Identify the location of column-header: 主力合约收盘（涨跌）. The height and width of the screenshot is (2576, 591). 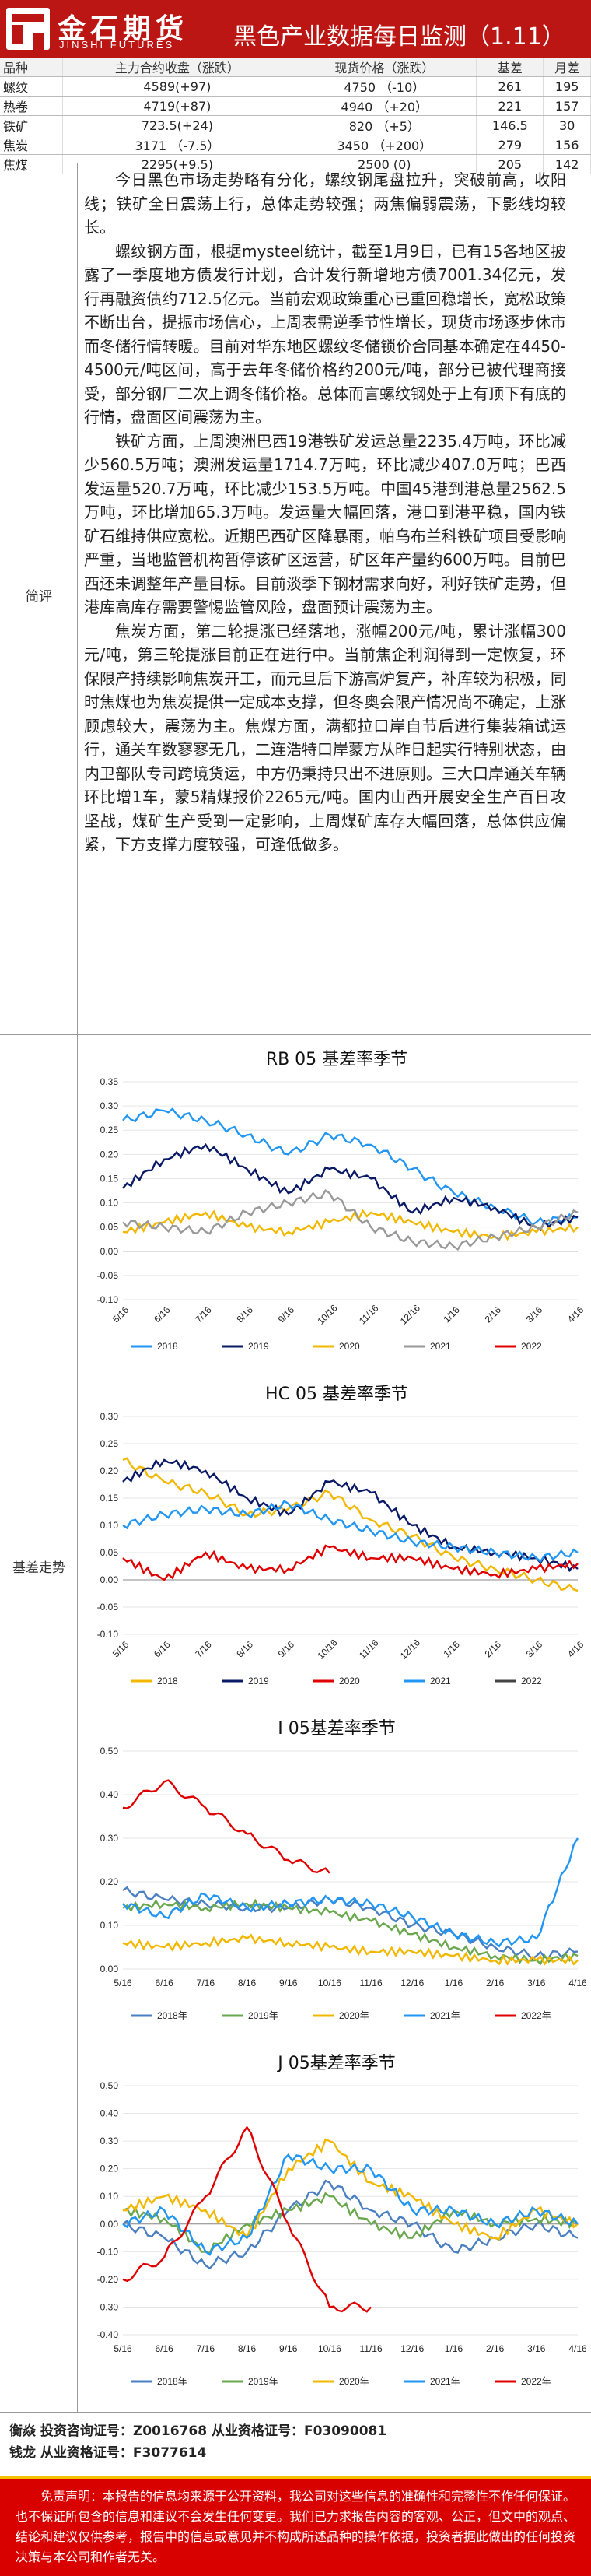
(177, 68).